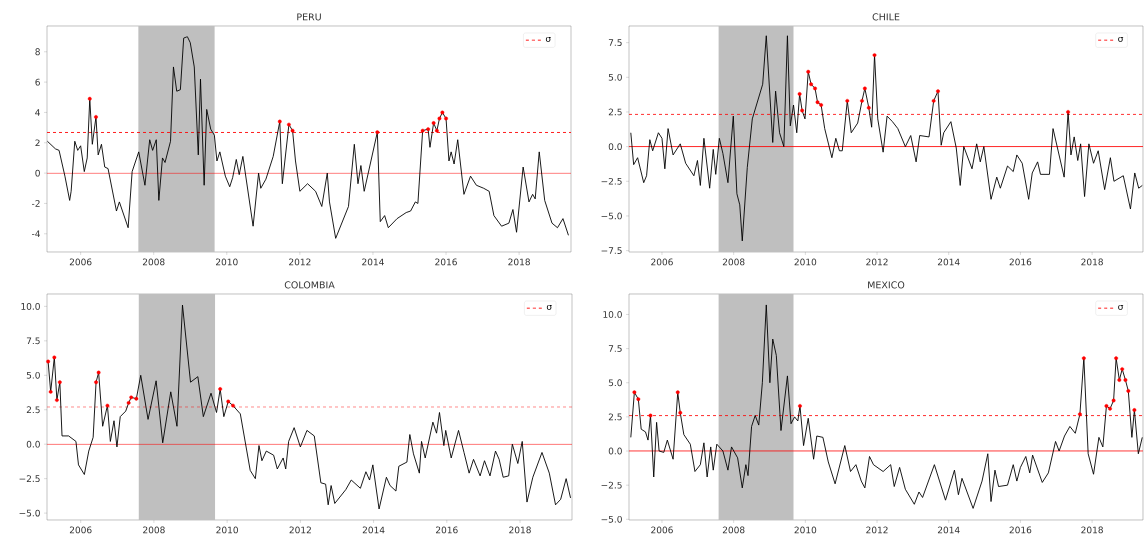  Describe the element at coordinates (35, 203) in the screenshot. I see `y-tick-label: -2` at that location.